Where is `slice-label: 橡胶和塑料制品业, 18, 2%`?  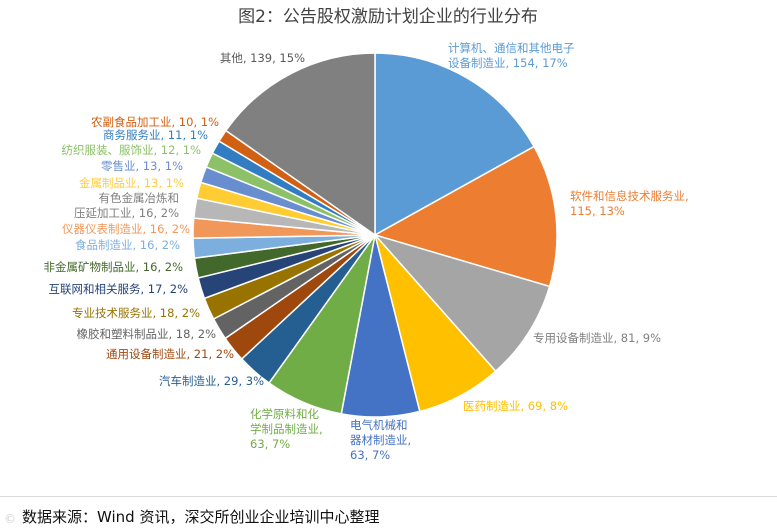 slice-label: 橡胶和塑料制品业, 18, 2% is located at coordinates (147, 334).